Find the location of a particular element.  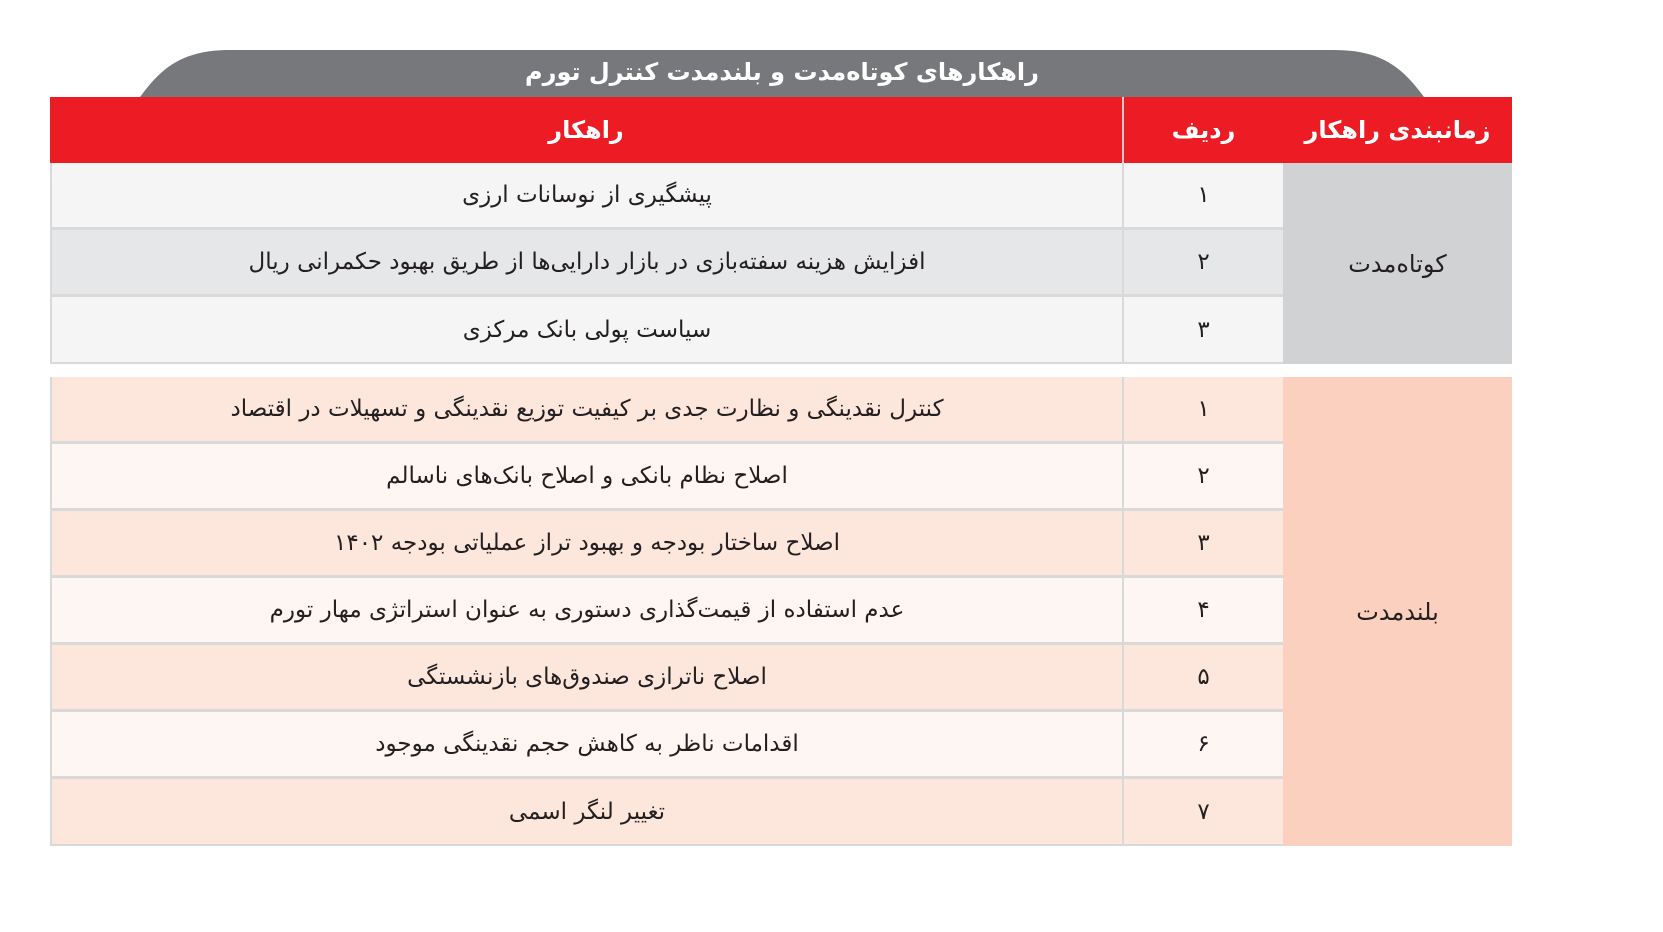

group-label: کوتاه‌مدت is located at coordinates (1397, 263).